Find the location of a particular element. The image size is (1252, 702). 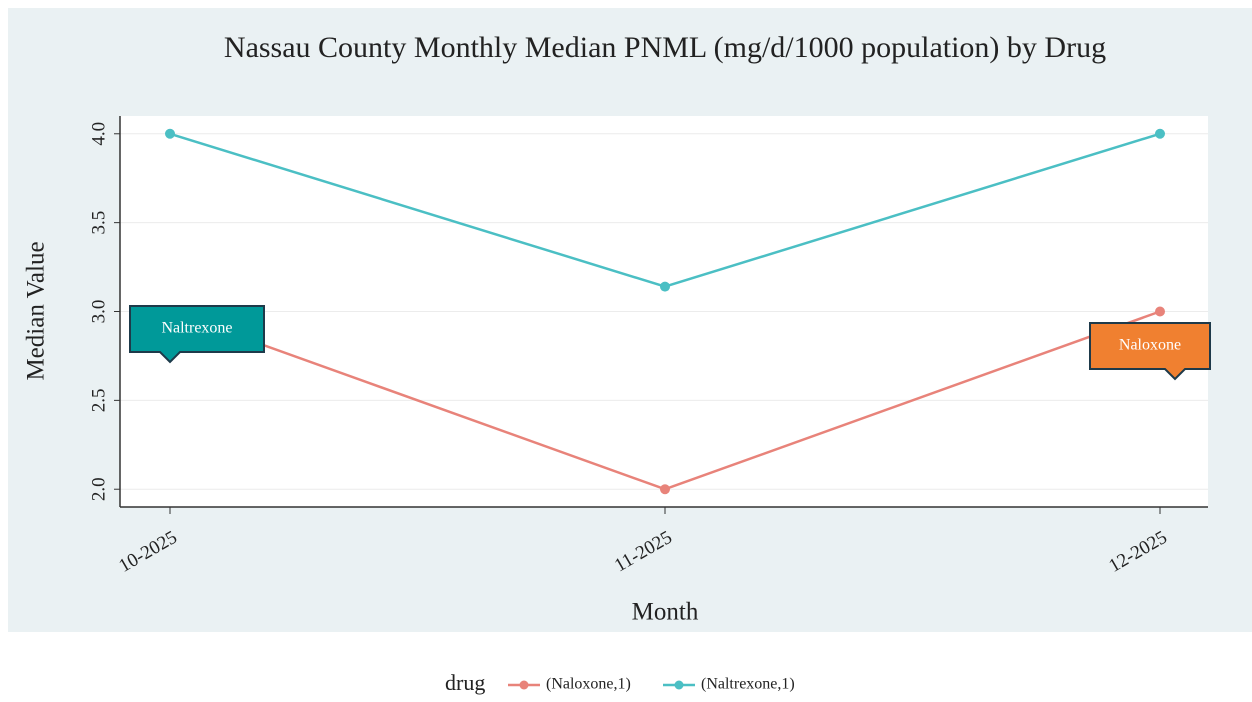

y-tick-label: 3.5 is located at coordinates (98, 223).